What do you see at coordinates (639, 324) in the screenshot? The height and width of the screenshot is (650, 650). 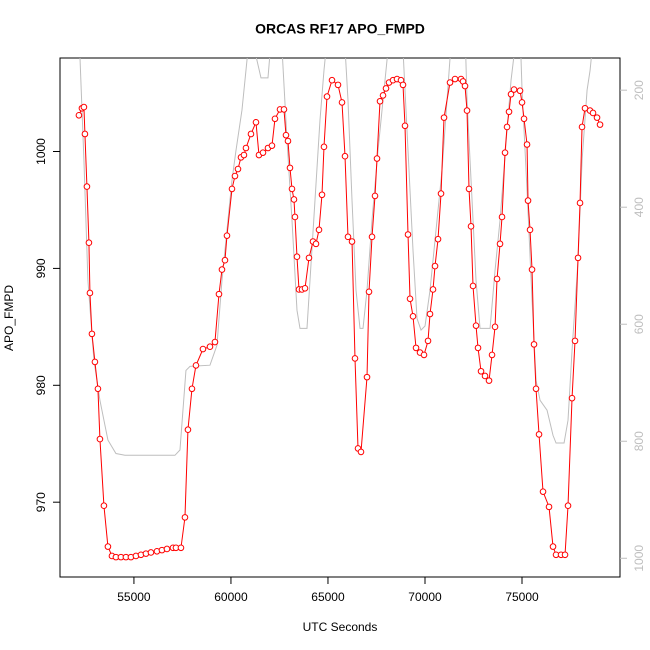 I see `y2-tick-label: 600` at bounding box center [639, 324].